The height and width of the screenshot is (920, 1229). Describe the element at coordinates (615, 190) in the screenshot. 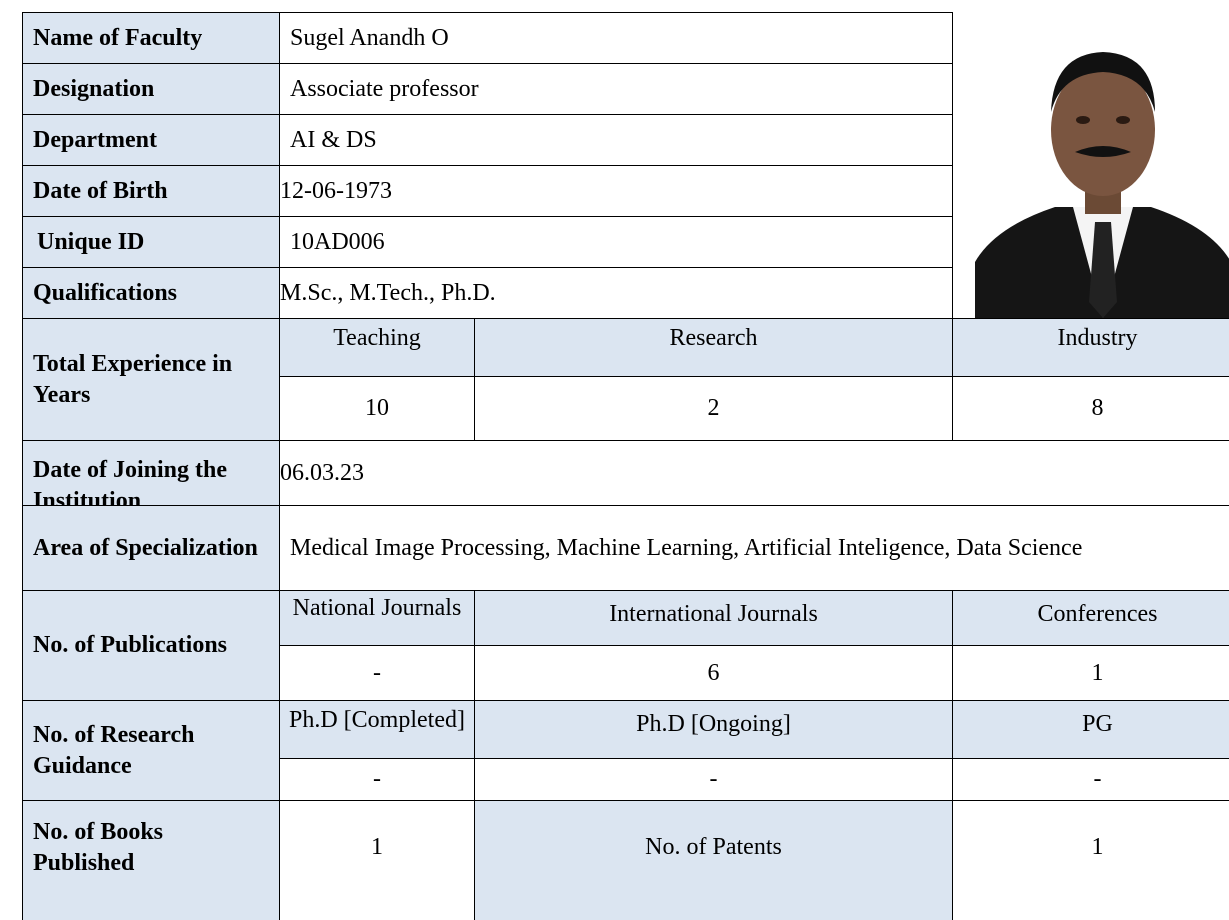

I see `row-value: 12-06-1973` at that location.